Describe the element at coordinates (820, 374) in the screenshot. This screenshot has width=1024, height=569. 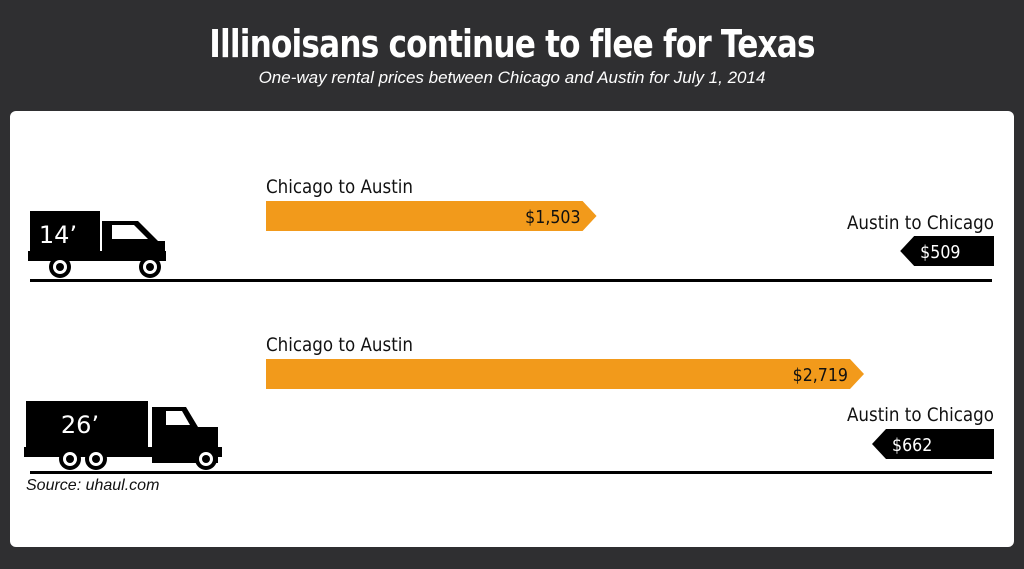
I see `data-label-chicago-to-austin: $2,719` at that location.